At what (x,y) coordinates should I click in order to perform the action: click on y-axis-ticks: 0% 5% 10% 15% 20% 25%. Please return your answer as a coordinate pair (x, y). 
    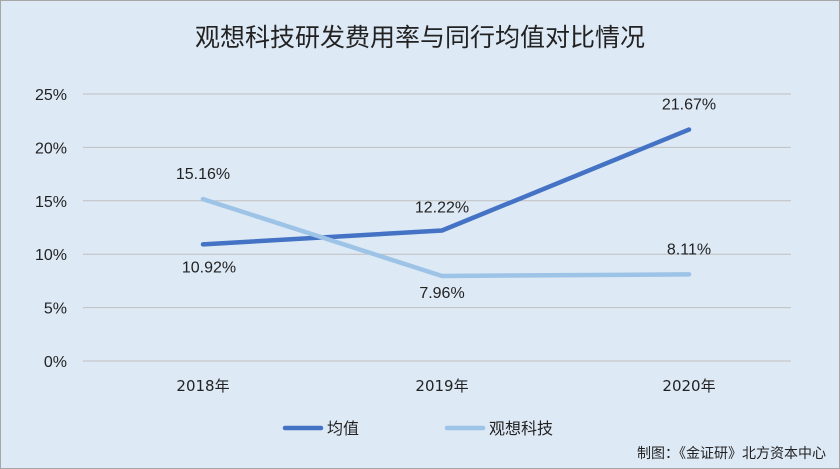
    Looking at the image, I should click on (51, 229).